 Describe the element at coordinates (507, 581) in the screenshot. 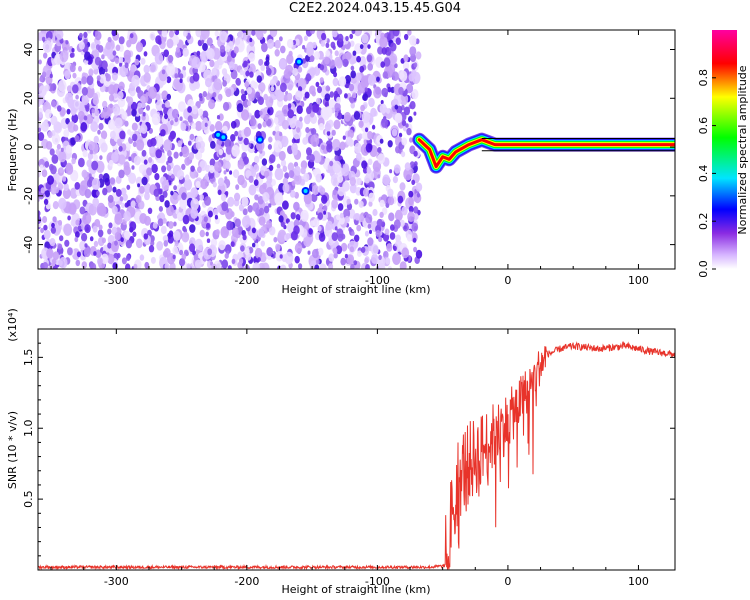

I see `snr-x-tick-label: 0` at that location.